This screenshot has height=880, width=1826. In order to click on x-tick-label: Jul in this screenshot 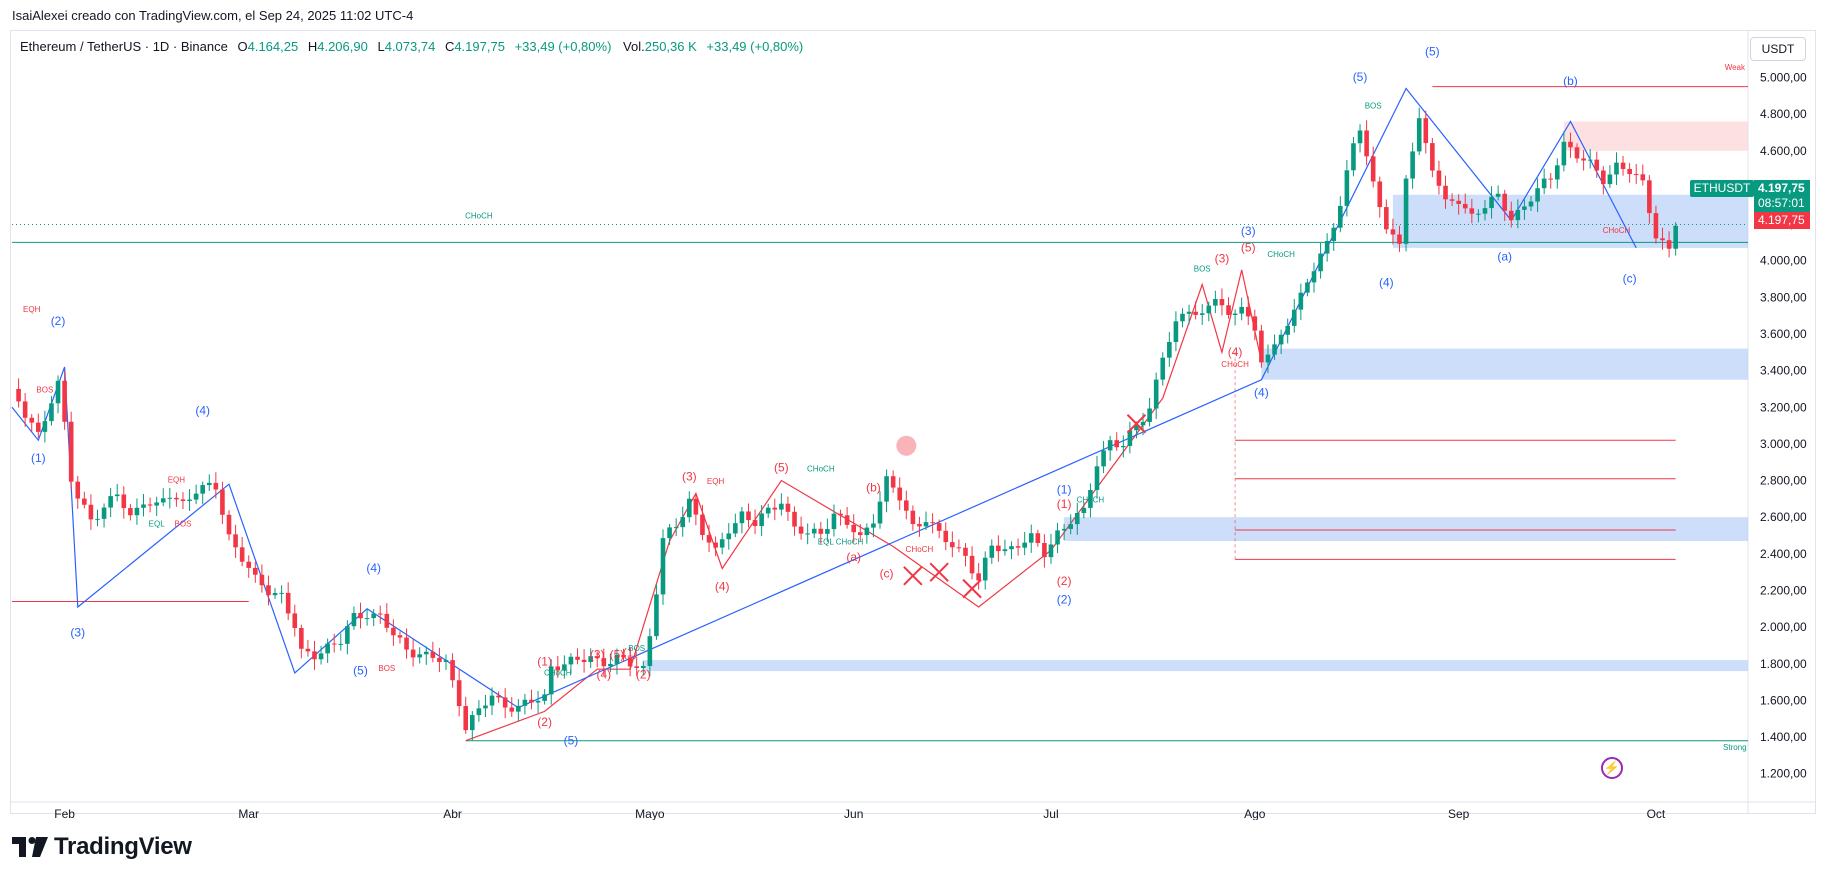, I will do `click(1050, 813)`.